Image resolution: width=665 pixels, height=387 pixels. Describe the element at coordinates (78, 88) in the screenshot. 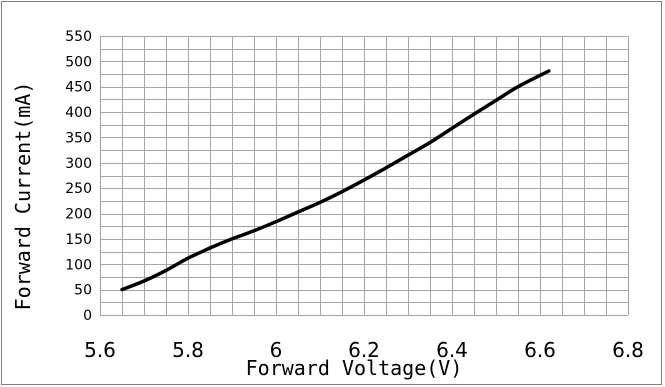

I see `y-tick-label: 450` at that location.